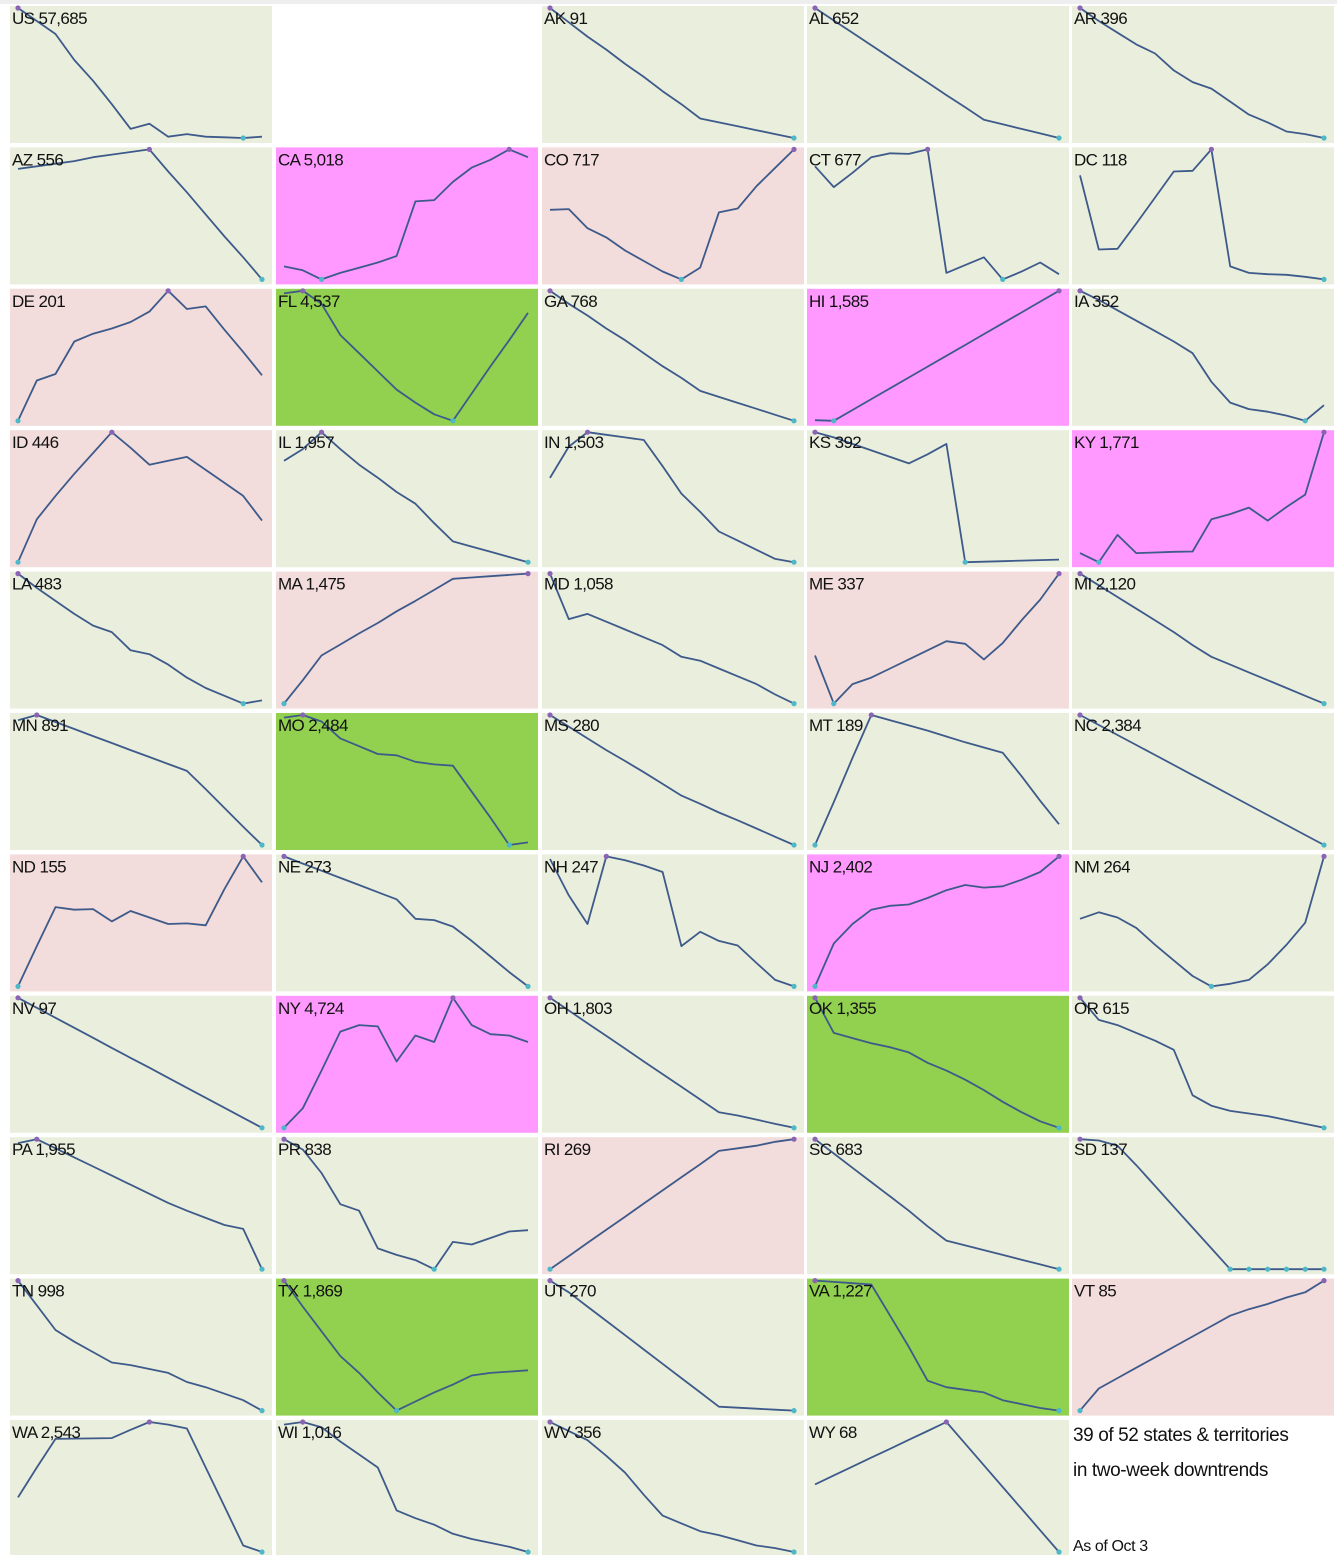 Image resolution: width=1337 pixels, height=1555 pixels. What do you see at coordinates (574, 442) in the screenshot?
I see `chart-title: IN 1,503` at bounding box center [574, 442].